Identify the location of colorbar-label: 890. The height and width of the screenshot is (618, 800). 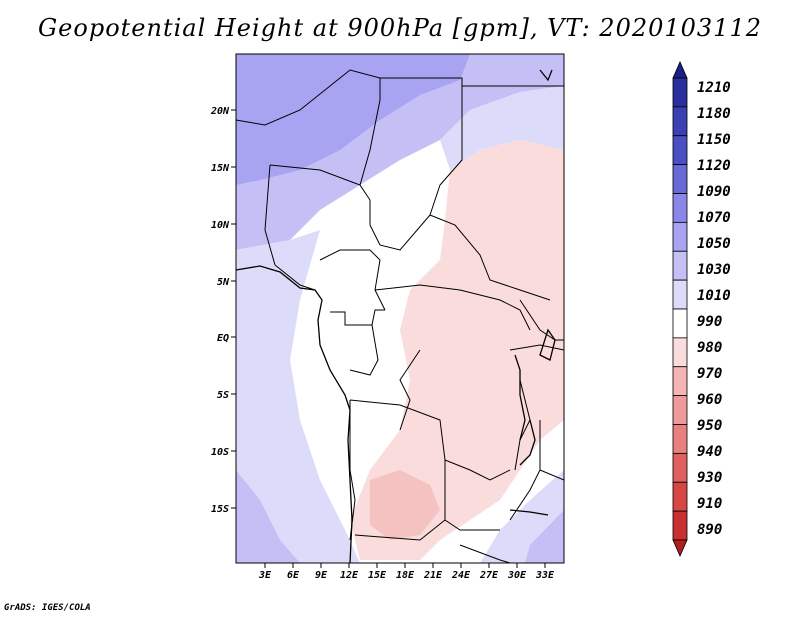
(709, 530).